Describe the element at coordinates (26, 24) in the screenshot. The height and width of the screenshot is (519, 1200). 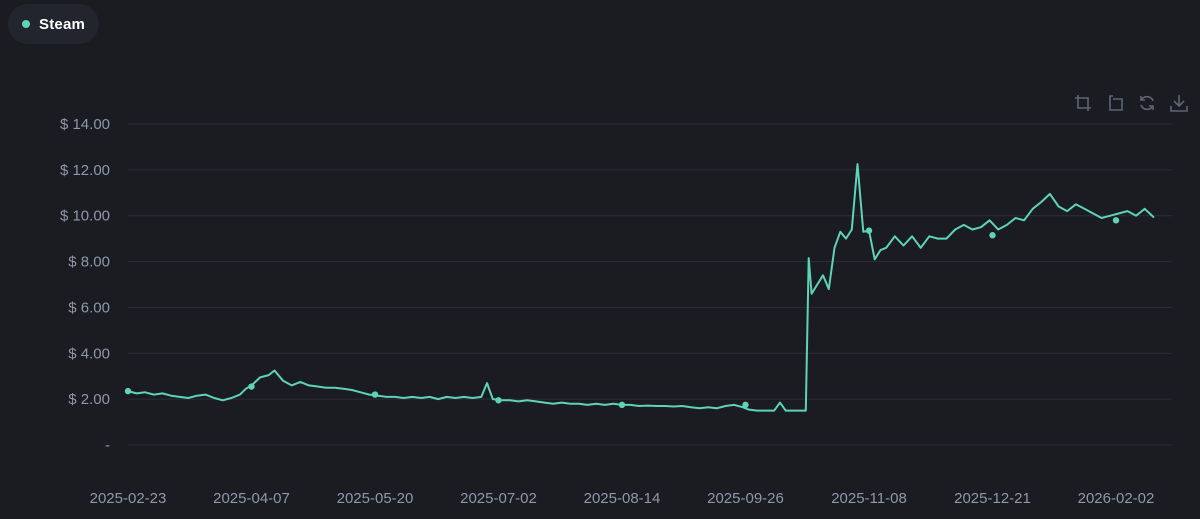
I see `legend-dot` at that location.